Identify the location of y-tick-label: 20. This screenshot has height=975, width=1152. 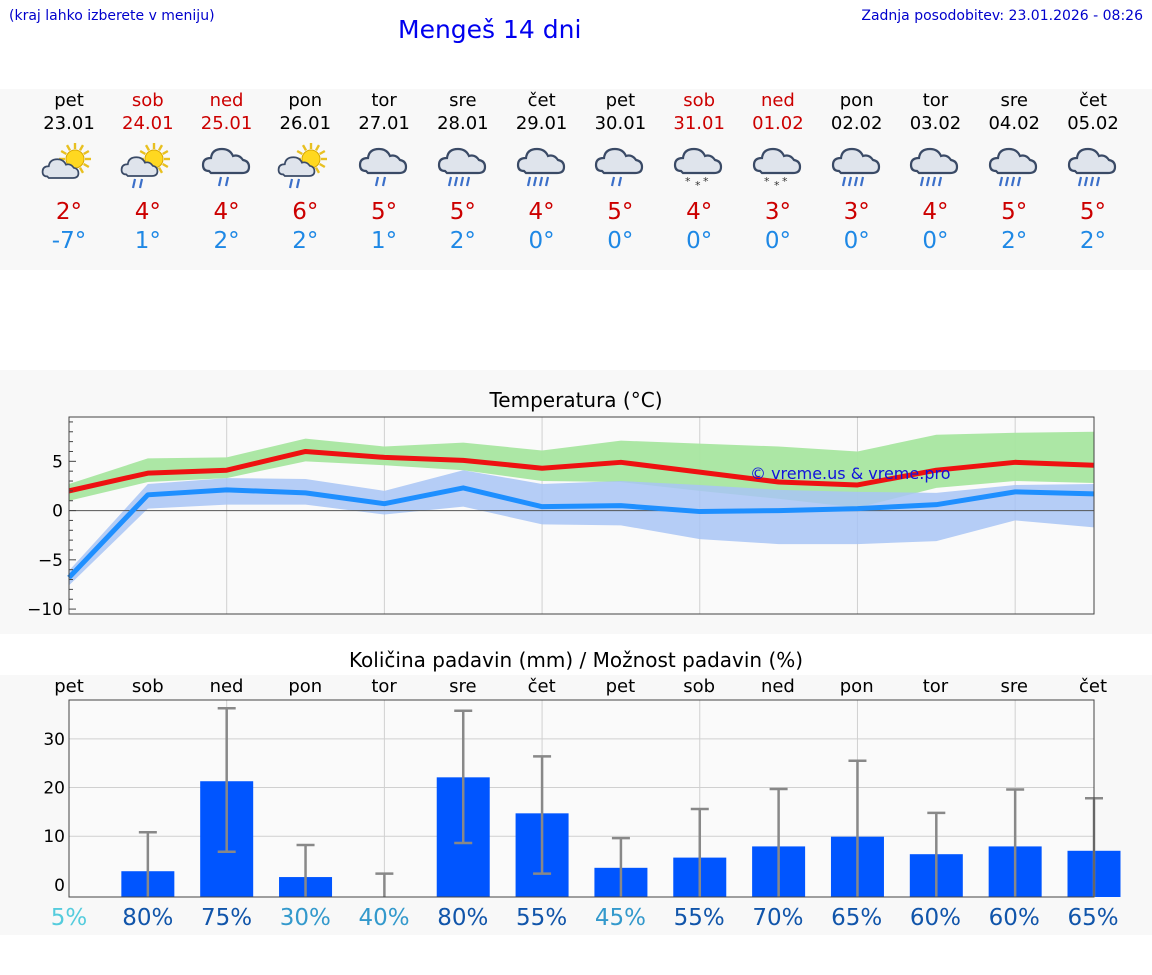
(54, 789).